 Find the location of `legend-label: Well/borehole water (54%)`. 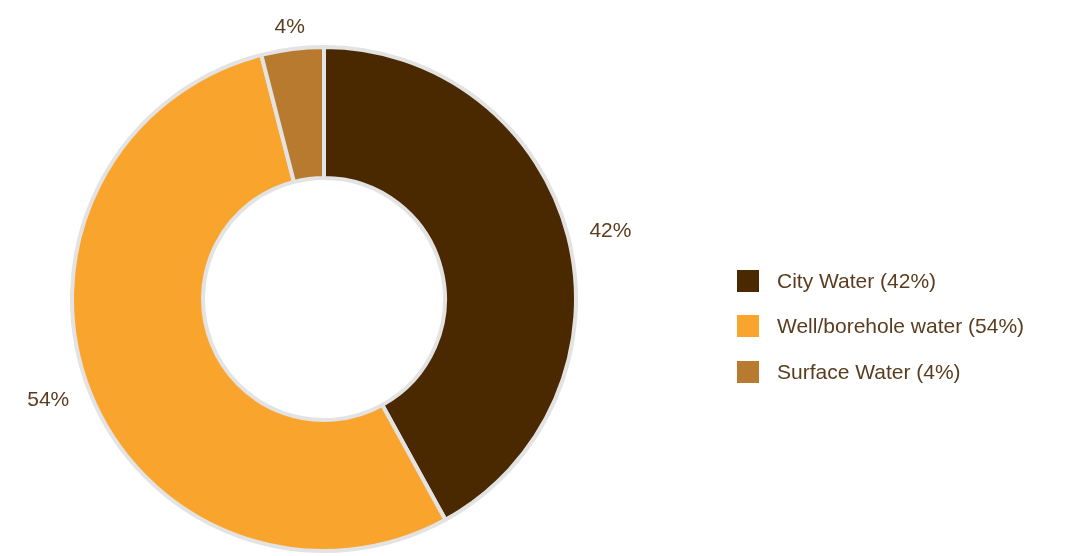

legend-label: Well/borehole water (54%) is located at coordinates (901, 326).